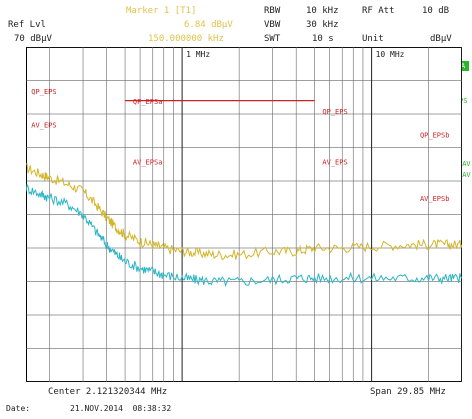  What do you see at coordinates (435, 135) in the screenshot?
I see `limit-label: QP_EPSb` at bounding box center [435, 135].